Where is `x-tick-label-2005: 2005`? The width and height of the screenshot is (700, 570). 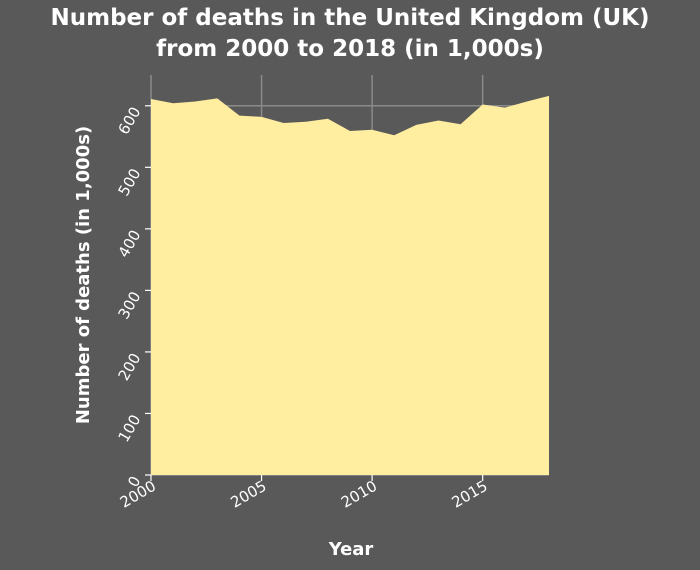 x-tick-label-2005: 2005 is located at coordinates (248, 494).